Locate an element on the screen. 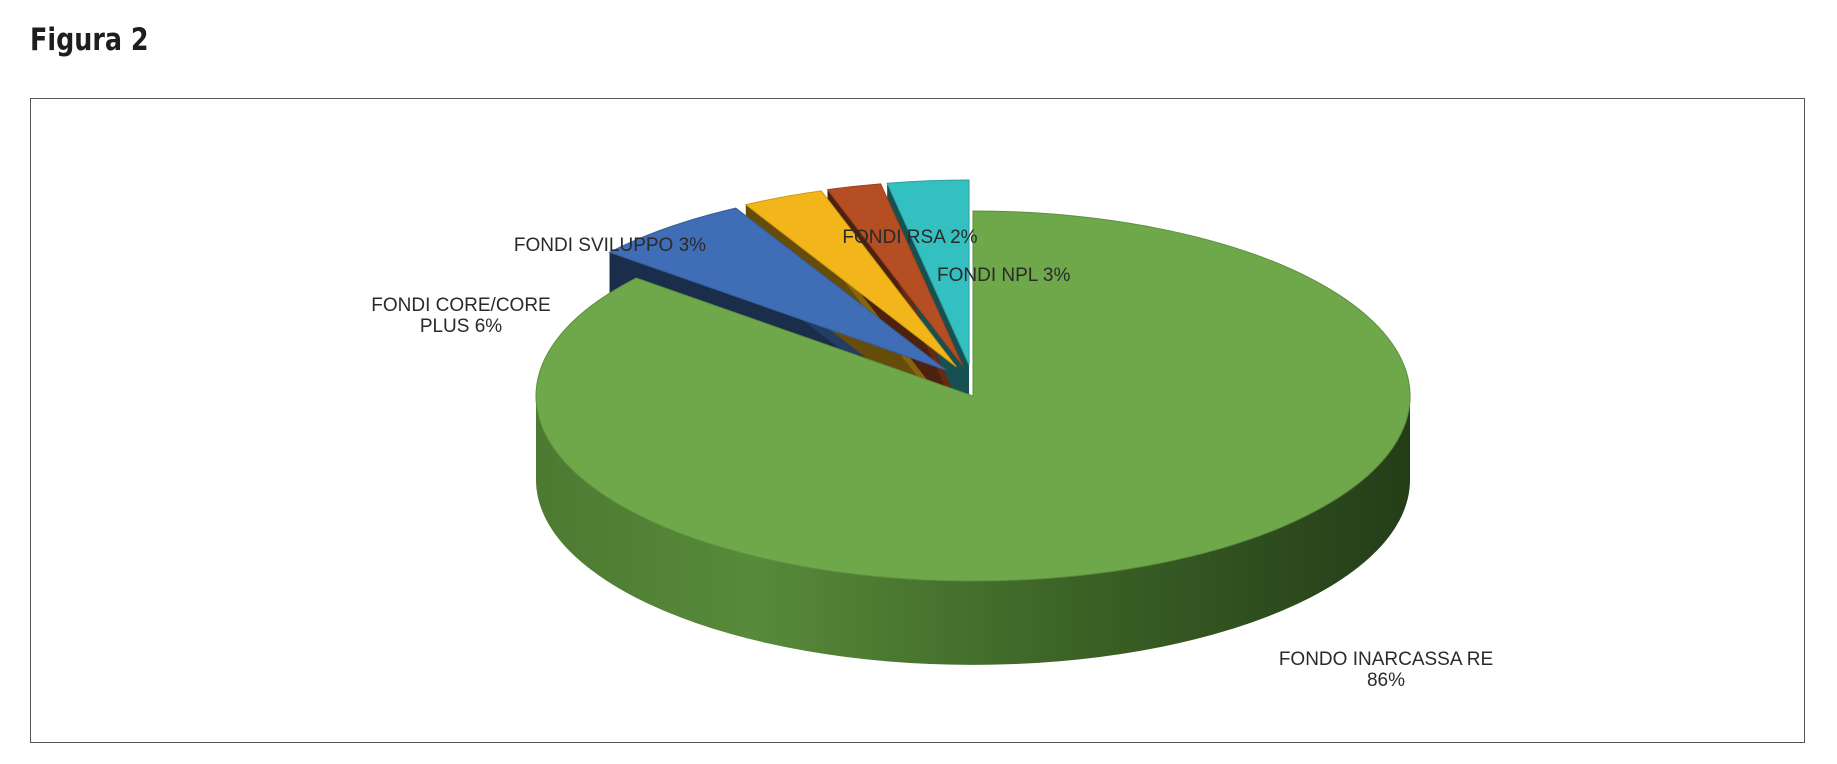  slice-label-2: FONDI SVILUPPO 3% is located at coordinates (610, 245).